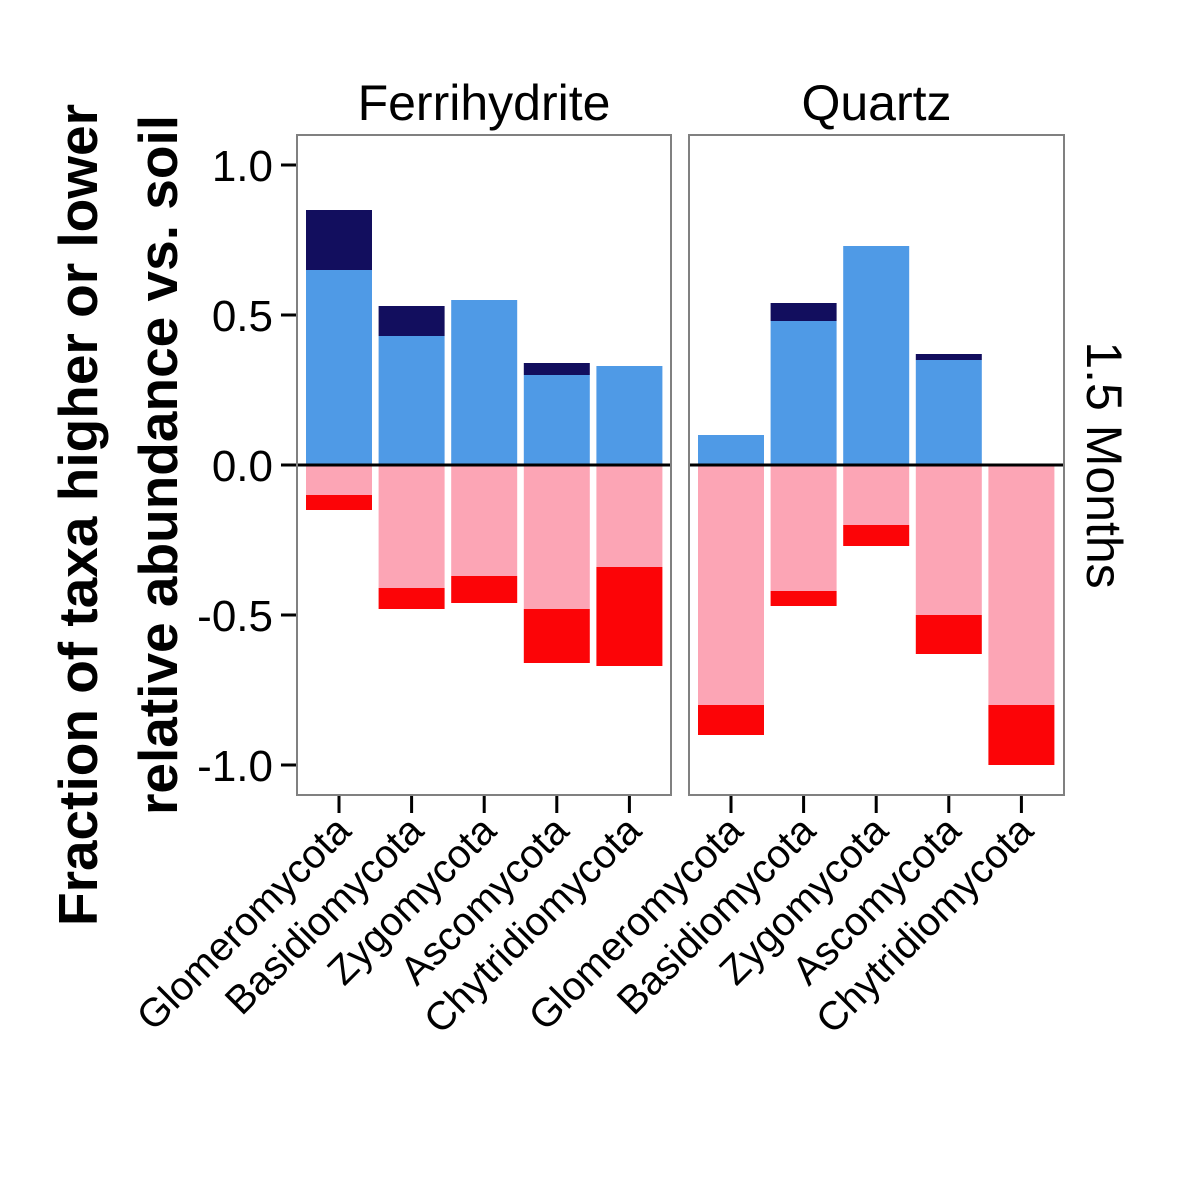 This screenshot has height=1200, width=1200. What do you see at coordinates (242, 316) in the screenshot?
I see `y-tick-label: 0.5` at bounding box center [242, 316].